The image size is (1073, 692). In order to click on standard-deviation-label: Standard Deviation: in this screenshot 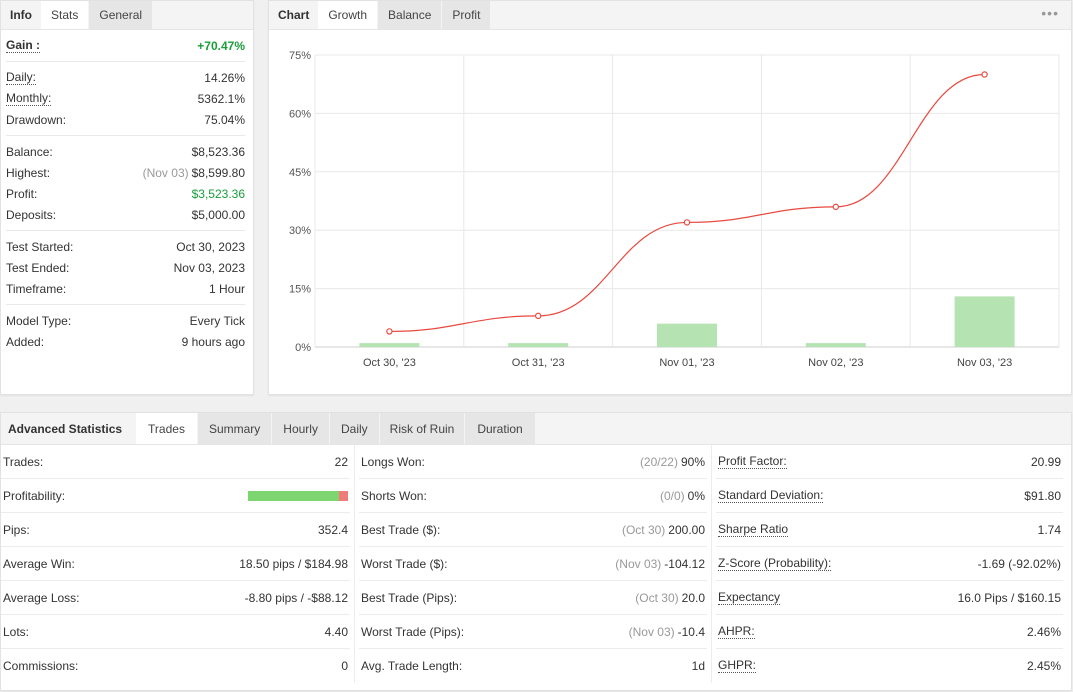, I will do `click(771, 495)`.